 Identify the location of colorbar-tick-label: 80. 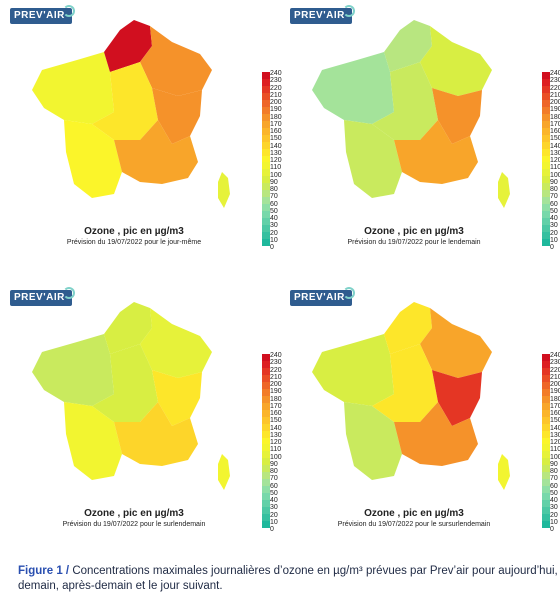
(274, 471).